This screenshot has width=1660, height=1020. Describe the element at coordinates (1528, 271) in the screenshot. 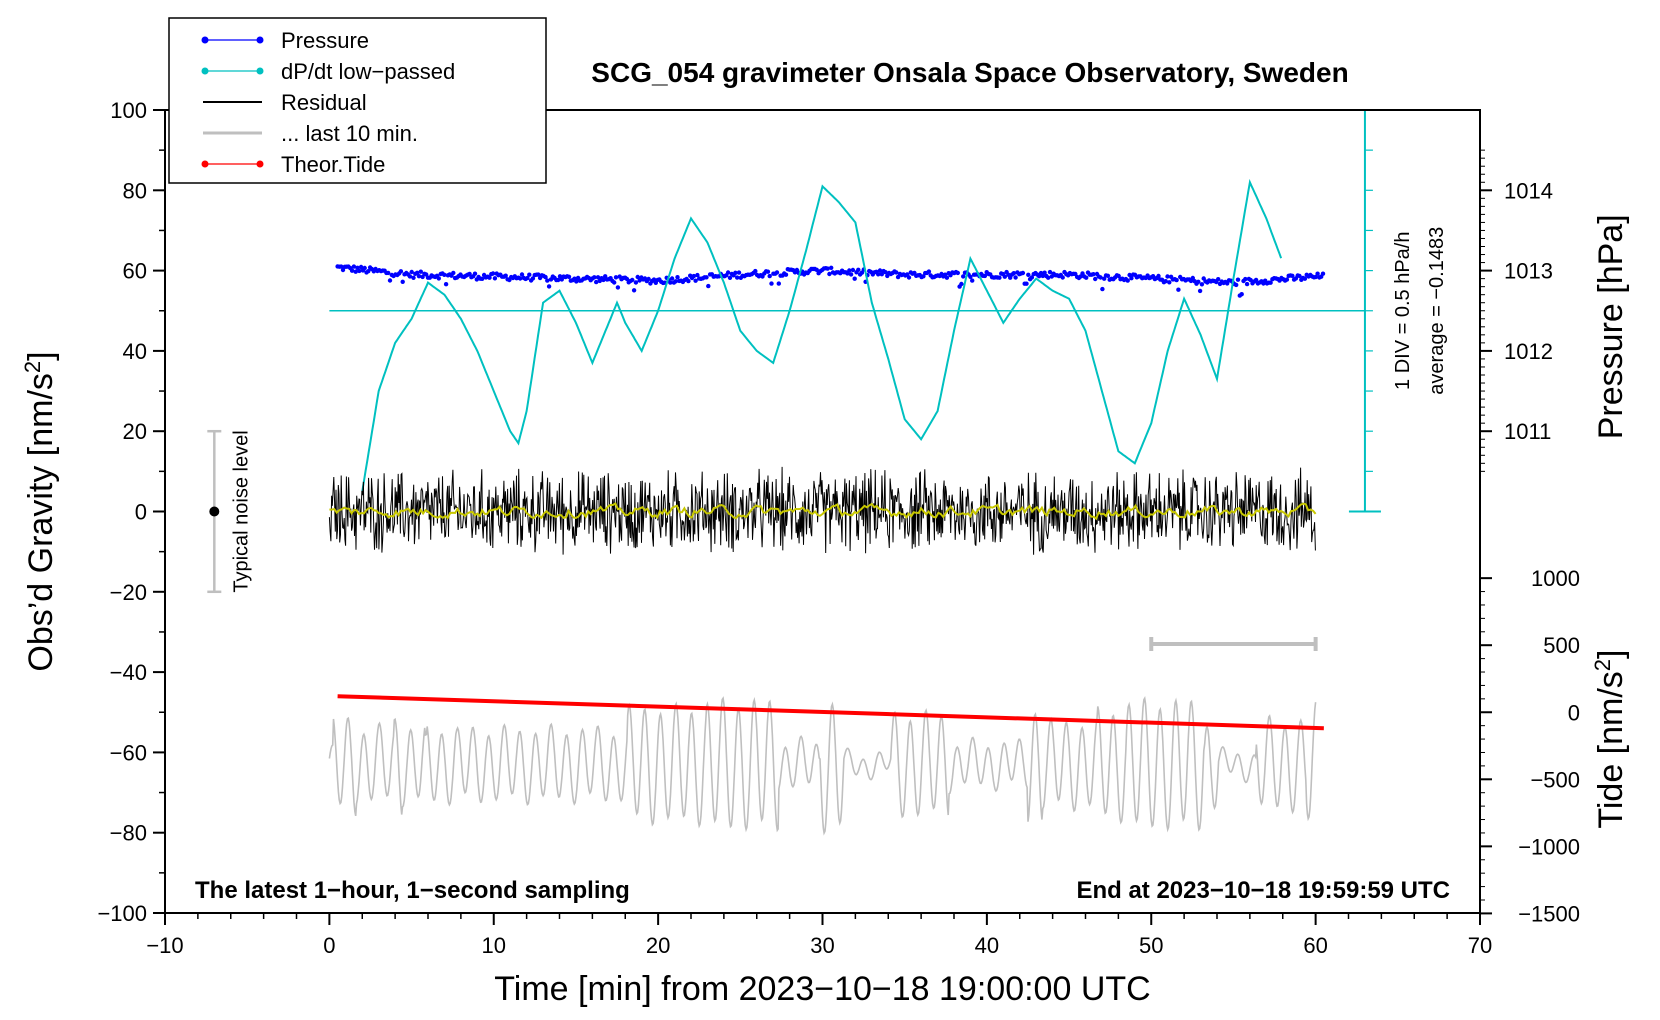

I see `pressure-tick-label: 1013` at that location.